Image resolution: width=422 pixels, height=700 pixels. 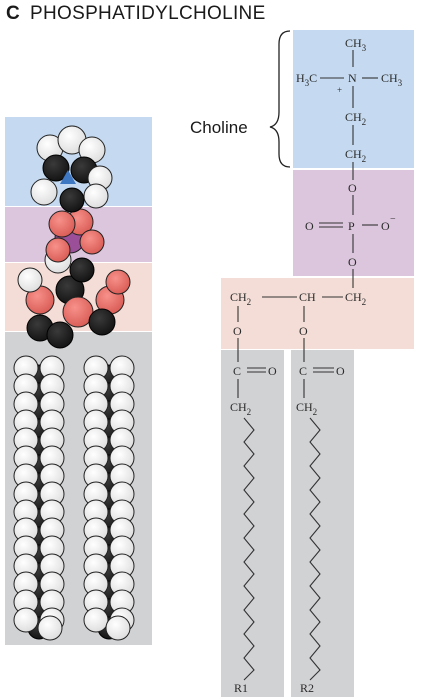 What do you see at coordinates (355, 118) in the screenshot?
I see `choline-ch2-1: CH2` at bounding box center [355, 118].